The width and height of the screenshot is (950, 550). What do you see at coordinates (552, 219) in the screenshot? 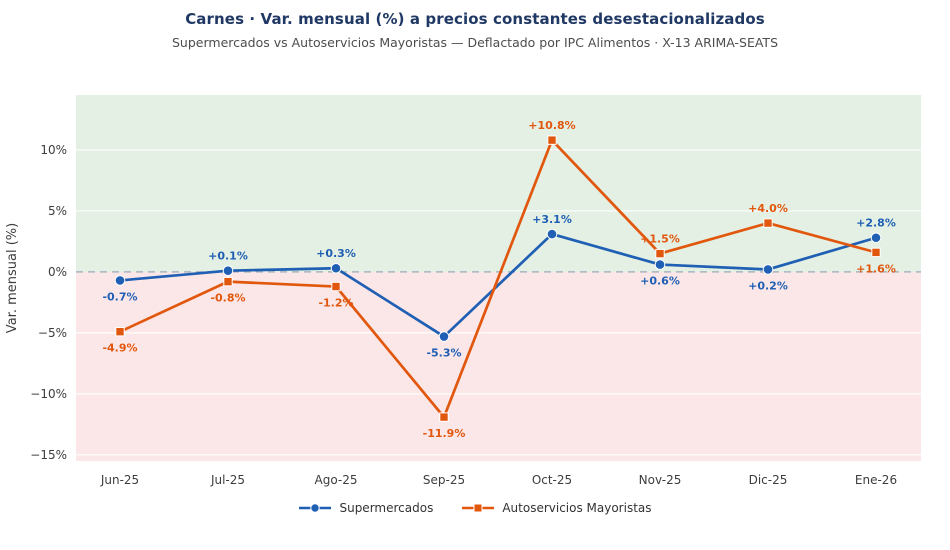
I see `data-label: +3.1%` at bounding box center [552, 219].